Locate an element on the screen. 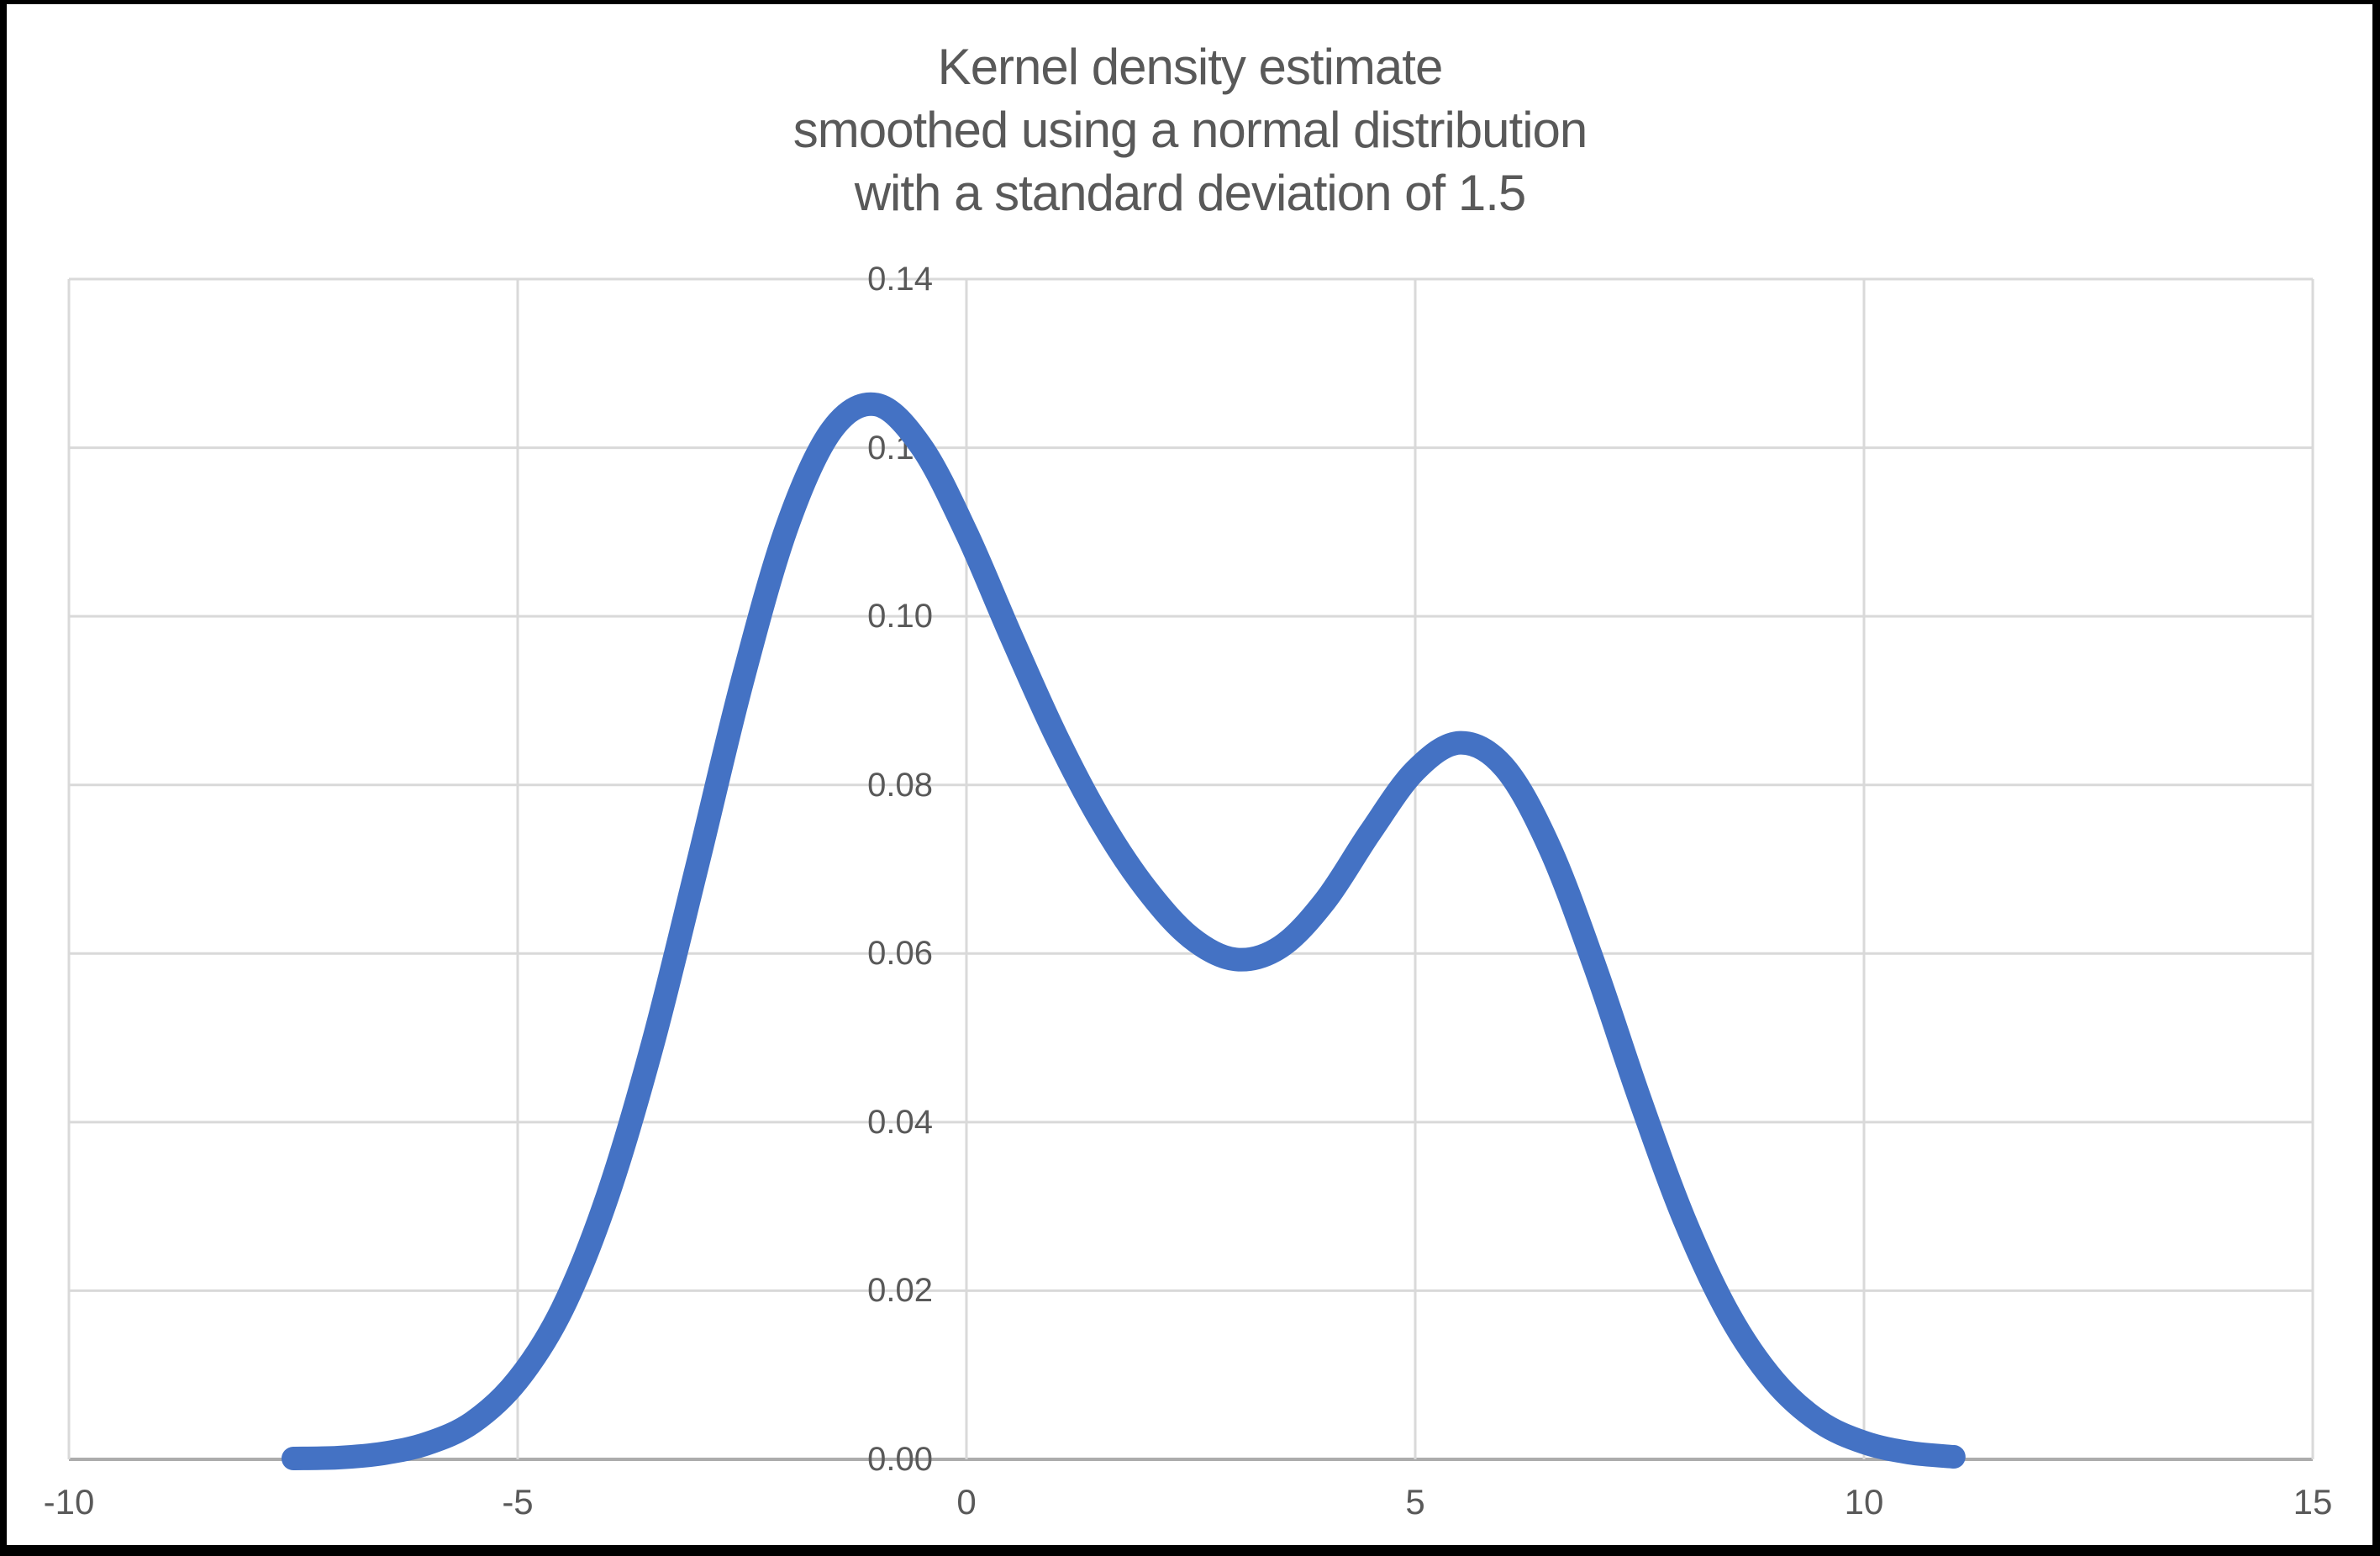 This screenshot has width=2380, height=1556. x-tick-label: -10 is located at coordinates (69, 1502).